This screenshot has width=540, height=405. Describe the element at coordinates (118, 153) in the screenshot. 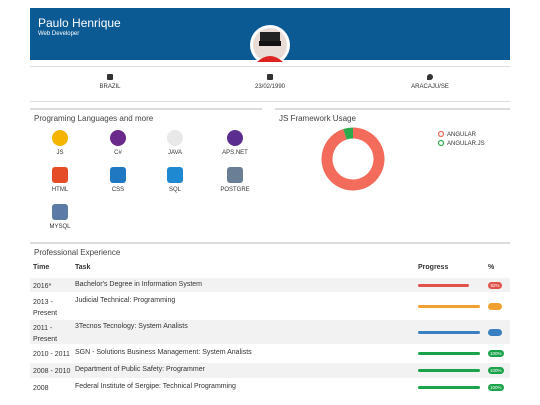

I see `language-label: C#` at that location.